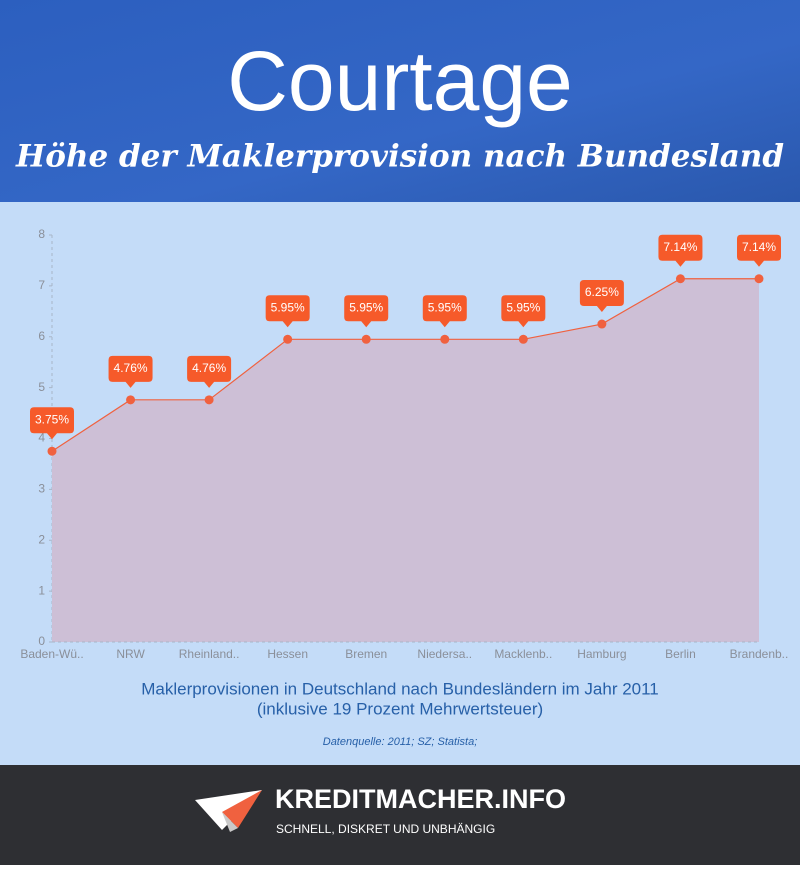 Image resolution: width=800 pixels, height=870 pixels. What do you see at coordinates (41, 438) in the screenshot?
I see `y-tick-label: 4` at bounding box center [41, 438].